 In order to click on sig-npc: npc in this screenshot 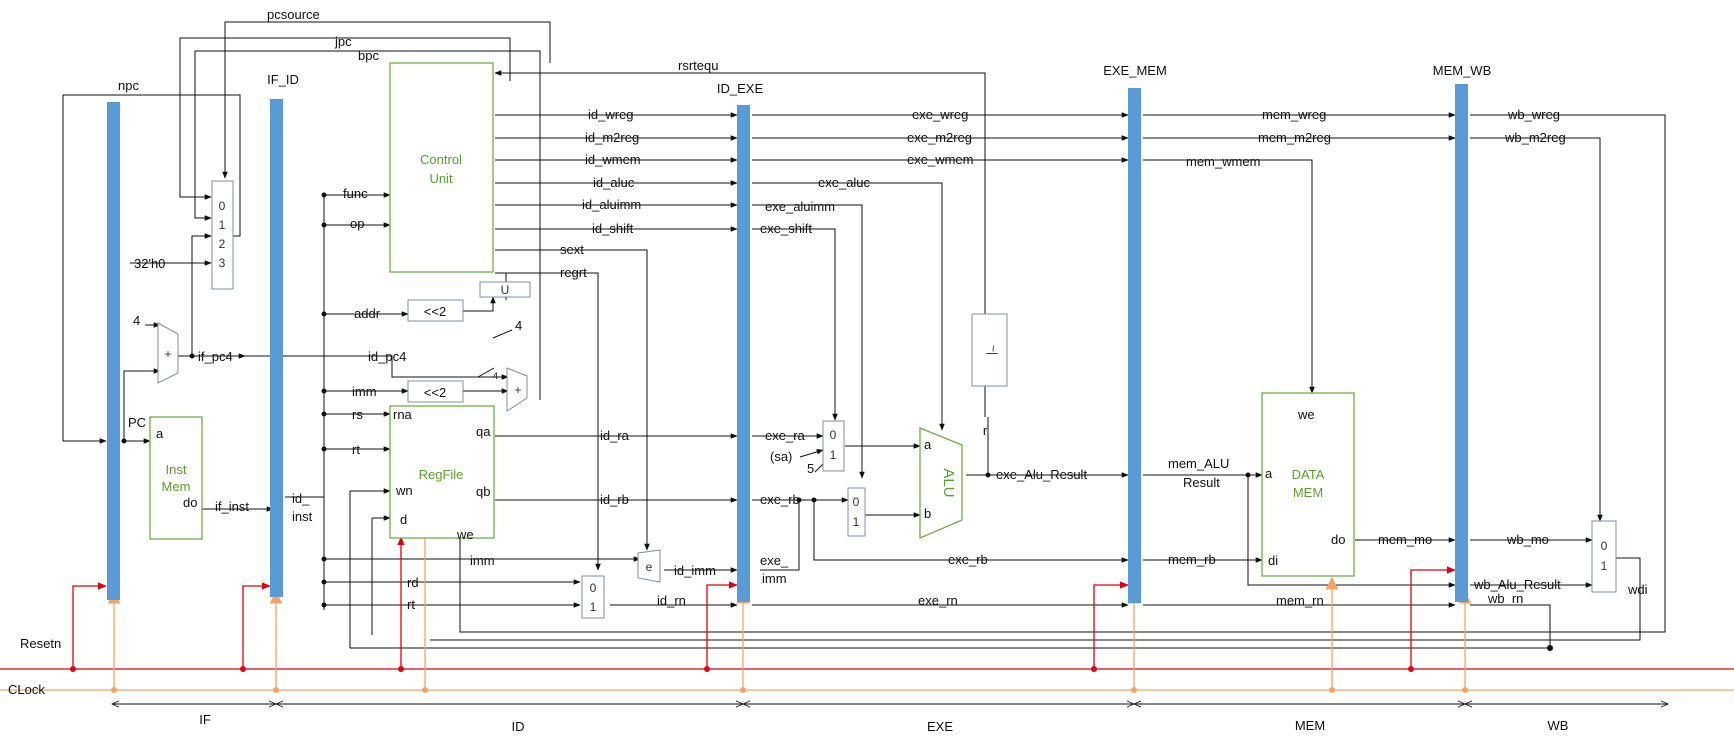, I will do `click(128, 85)`.